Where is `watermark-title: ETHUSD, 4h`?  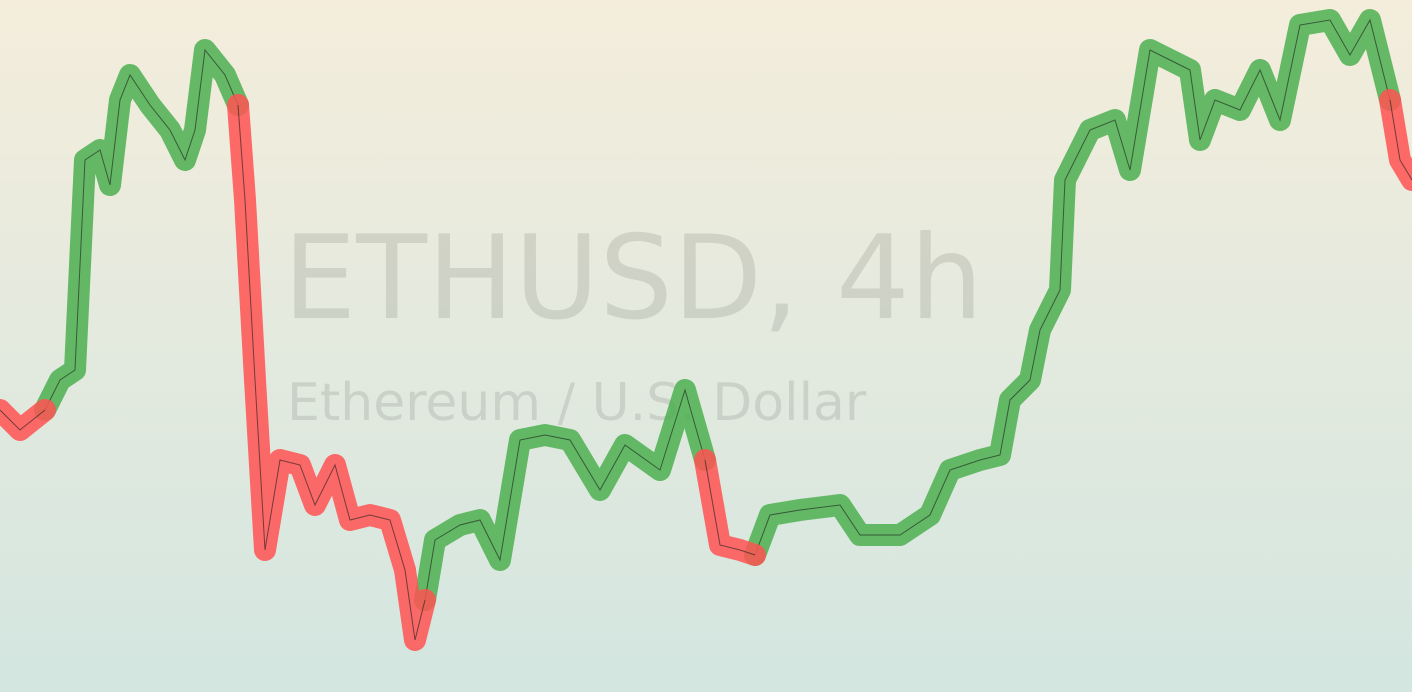 watermark-title: ETHUSD, 4h is located at coordinates (633, 278).